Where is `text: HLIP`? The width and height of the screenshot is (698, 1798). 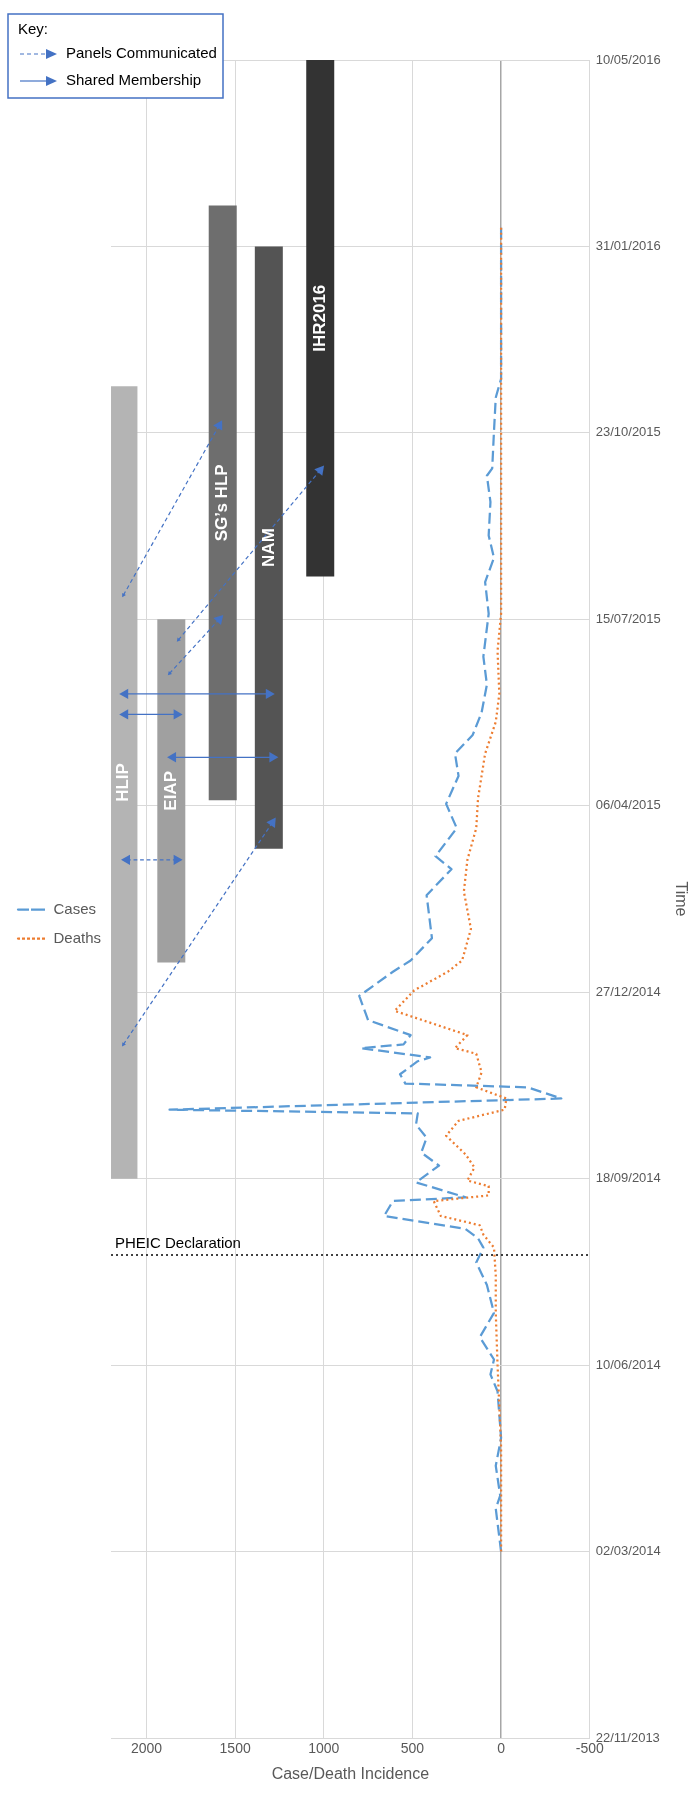 text: HLIP is located at coordinates (123, 782).